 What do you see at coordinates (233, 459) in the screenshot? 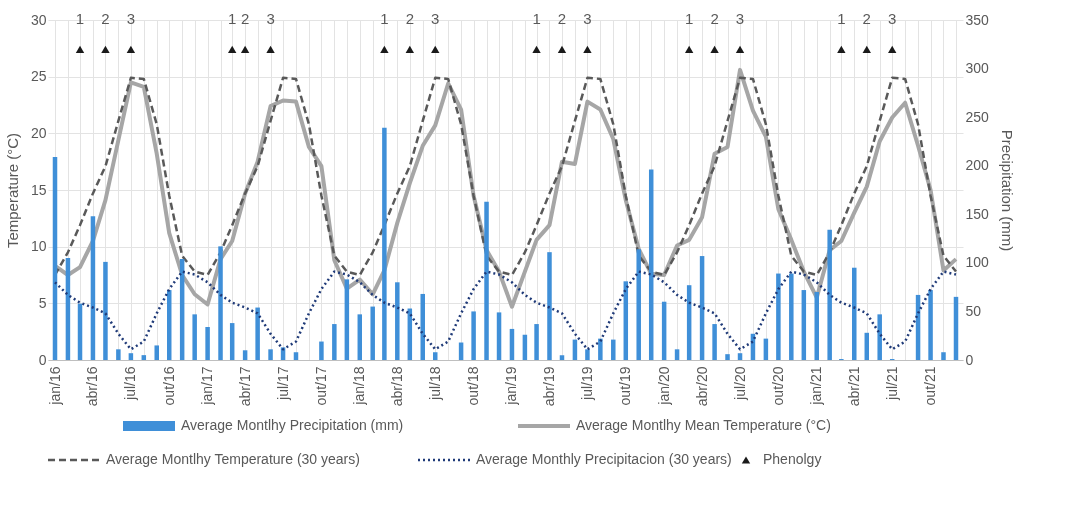
I see `legend-label: Average Montlhy Temperature (30 years)` at bounding box center [233, 459].